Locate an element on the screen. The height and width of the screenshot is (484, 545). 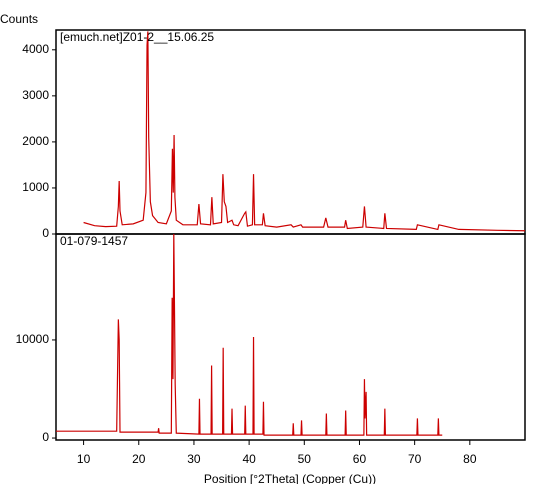
y-tick-label: 3000 is located at coordinates (35, 95).